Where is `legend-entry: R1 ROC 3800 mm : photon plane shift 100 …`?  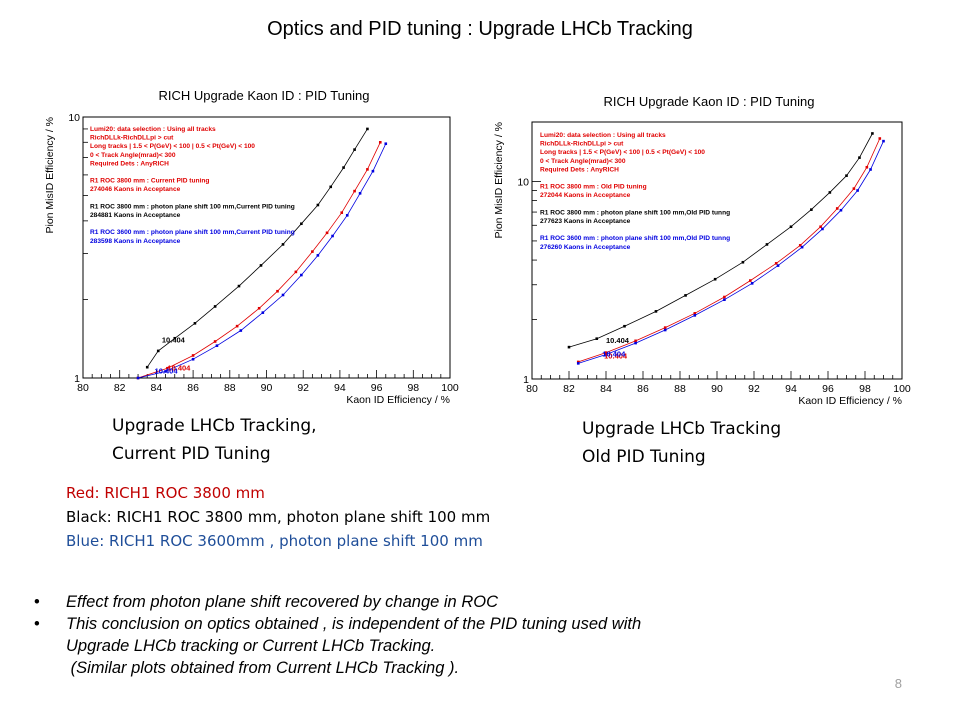 legend-entry: R1 ROC 3800 mm : photon plane shift 100 … is located at coordinates (635, 212).